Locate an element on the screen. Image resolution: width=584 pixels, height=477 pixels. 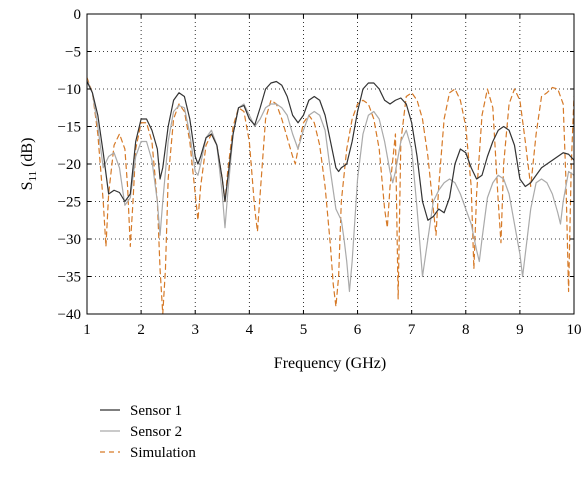
y-tick-label: −5 is located at coordinates (73, 53).